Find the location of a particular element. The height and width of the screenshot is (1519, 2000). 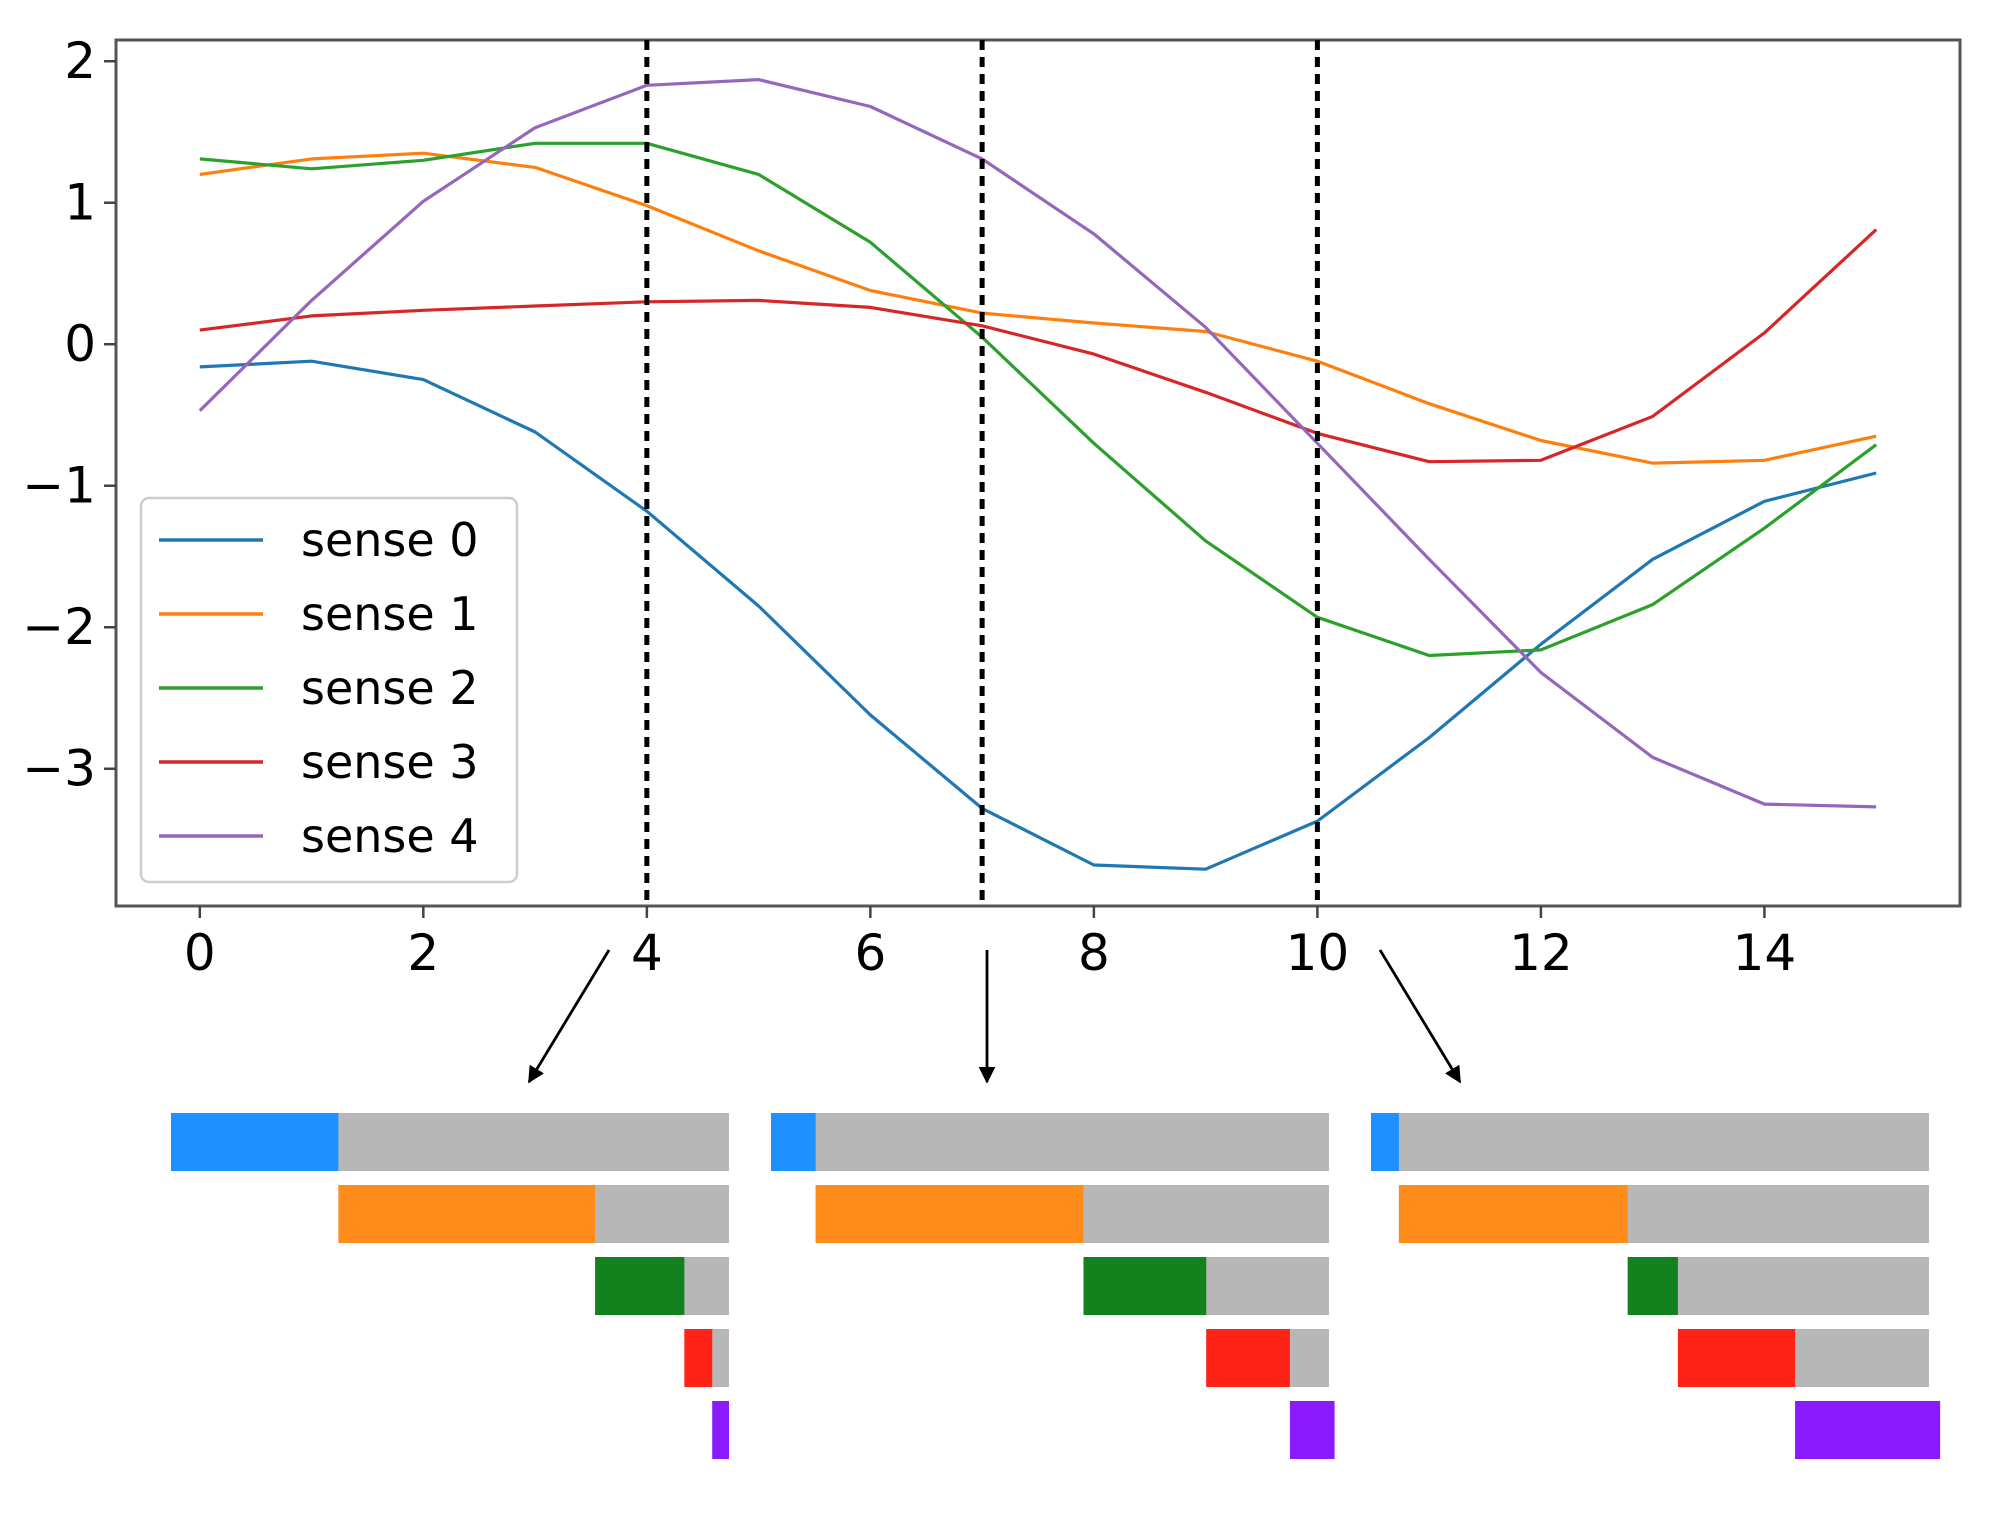

x-tick-label: 12 is located at coordinates (1541, 953).